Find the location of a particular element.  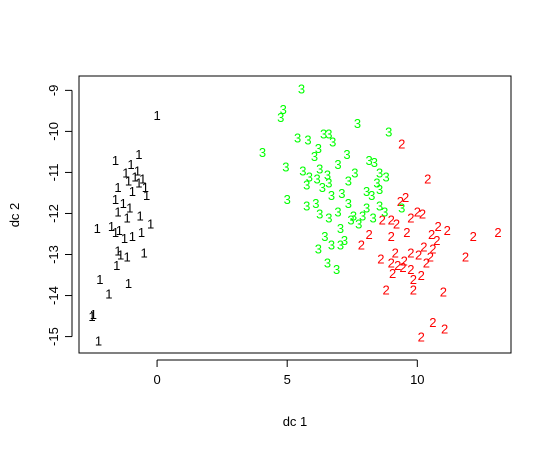

y-tick-label: -11 is located at coordinates (53, 173).